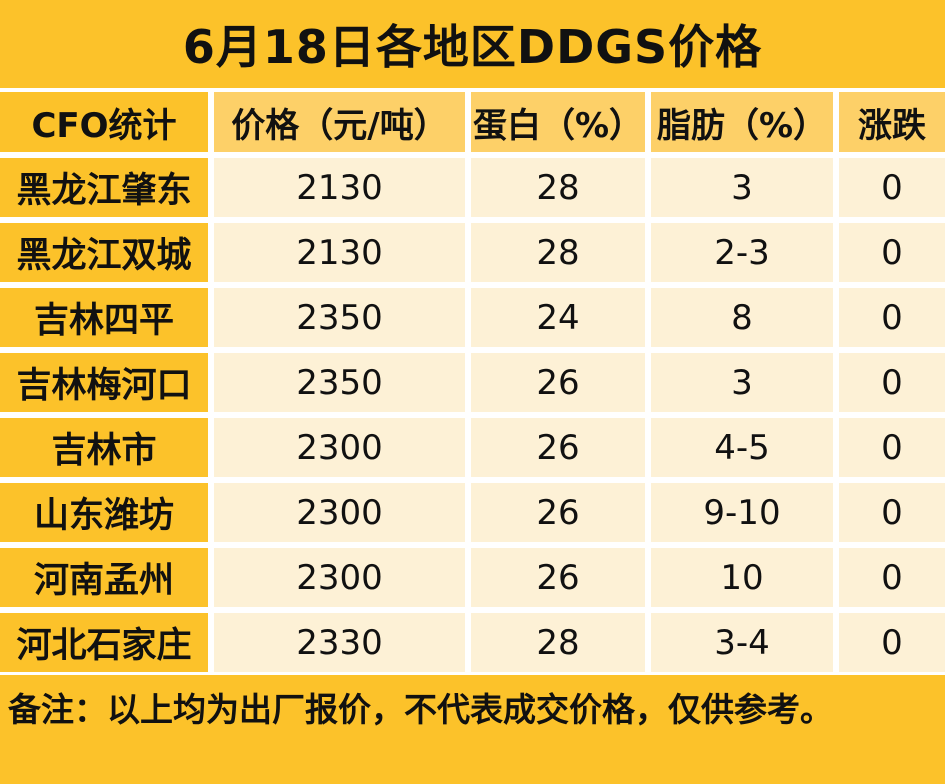  I want to click on table-row: 黑龙江双城 2130 28 2-3 0, so click(472, 255).